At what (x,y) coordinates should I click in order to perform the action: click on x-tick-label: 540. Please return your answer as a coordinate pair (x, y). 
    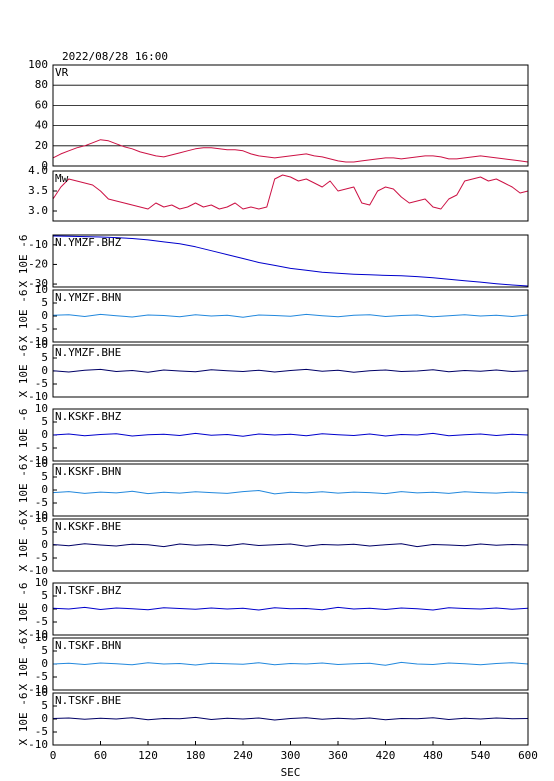
    Looking at the image, I should click on (481, 755).